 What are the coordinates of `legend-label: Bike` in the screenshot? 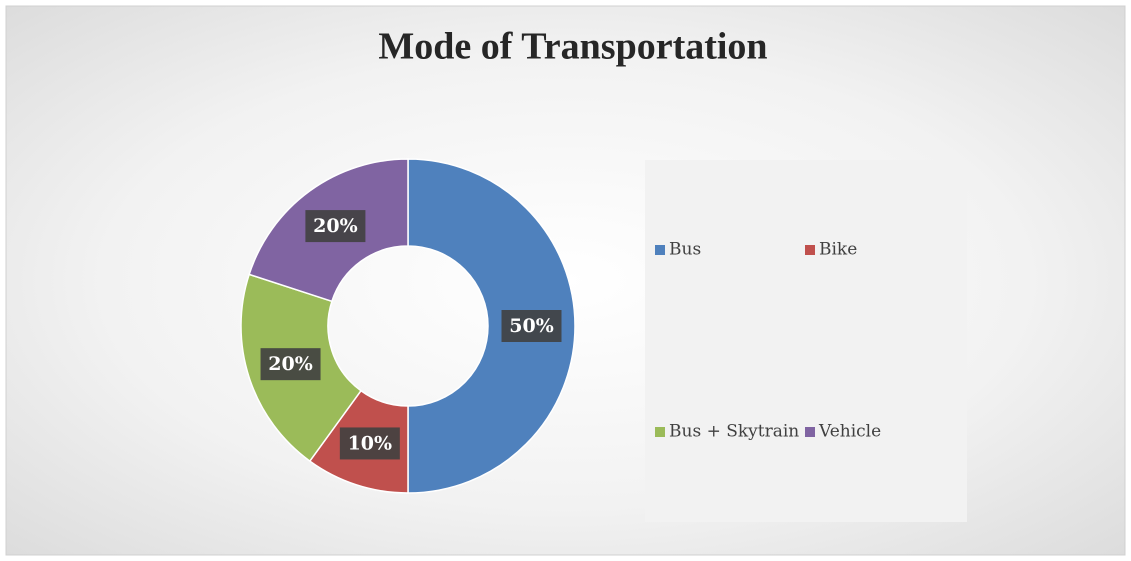 It's located at (838, 250).